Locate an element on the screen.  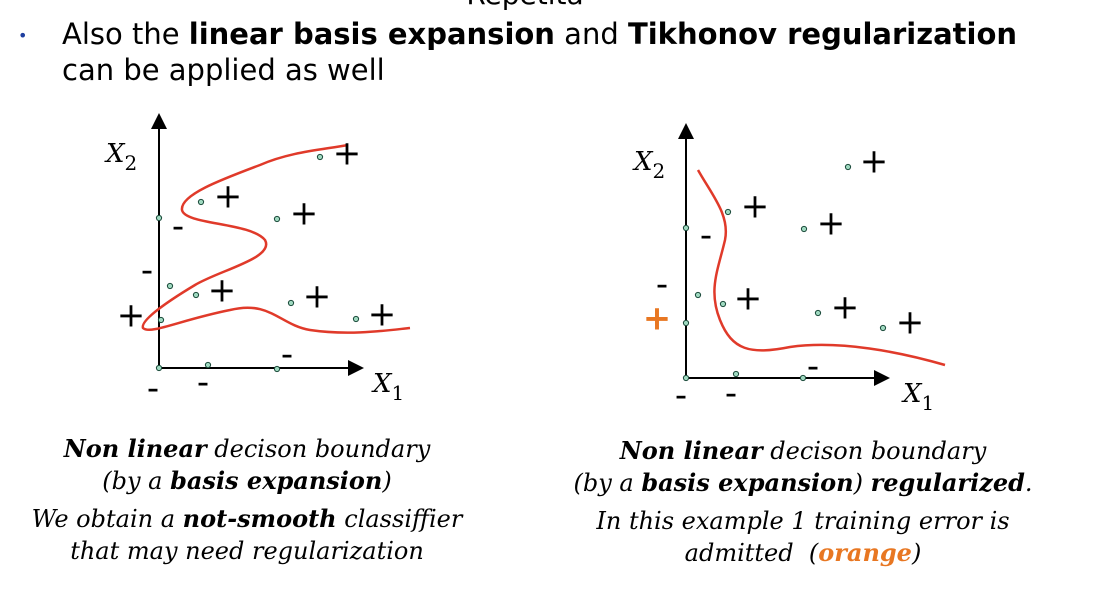
run: and is located at coordinates (591, 34).